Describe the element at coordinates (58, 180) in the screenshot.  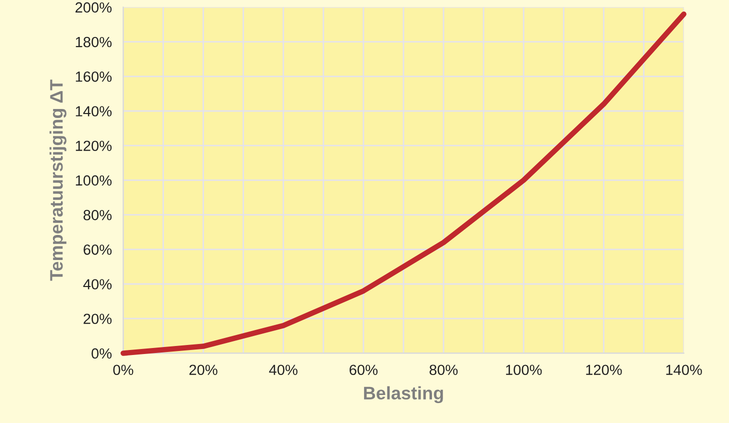
I see `y-axis-title: Temperatuurstijging ΔT` at that location.